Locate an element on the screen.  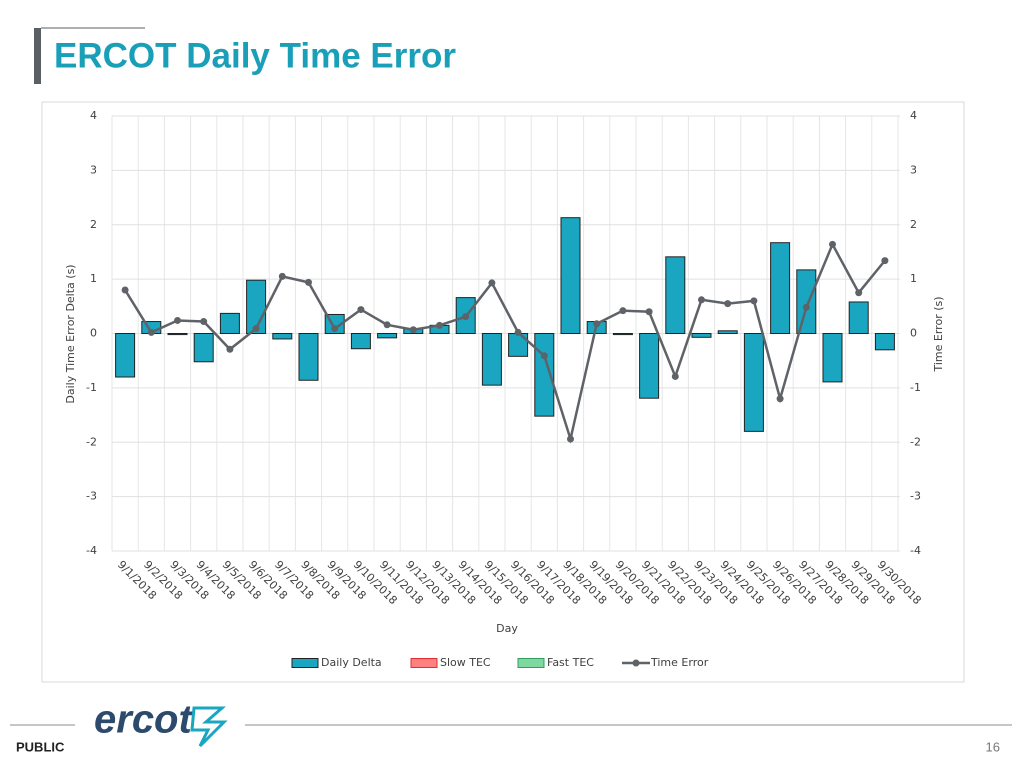
y2-tick-label: -4 is located at coordinates (915, 550).